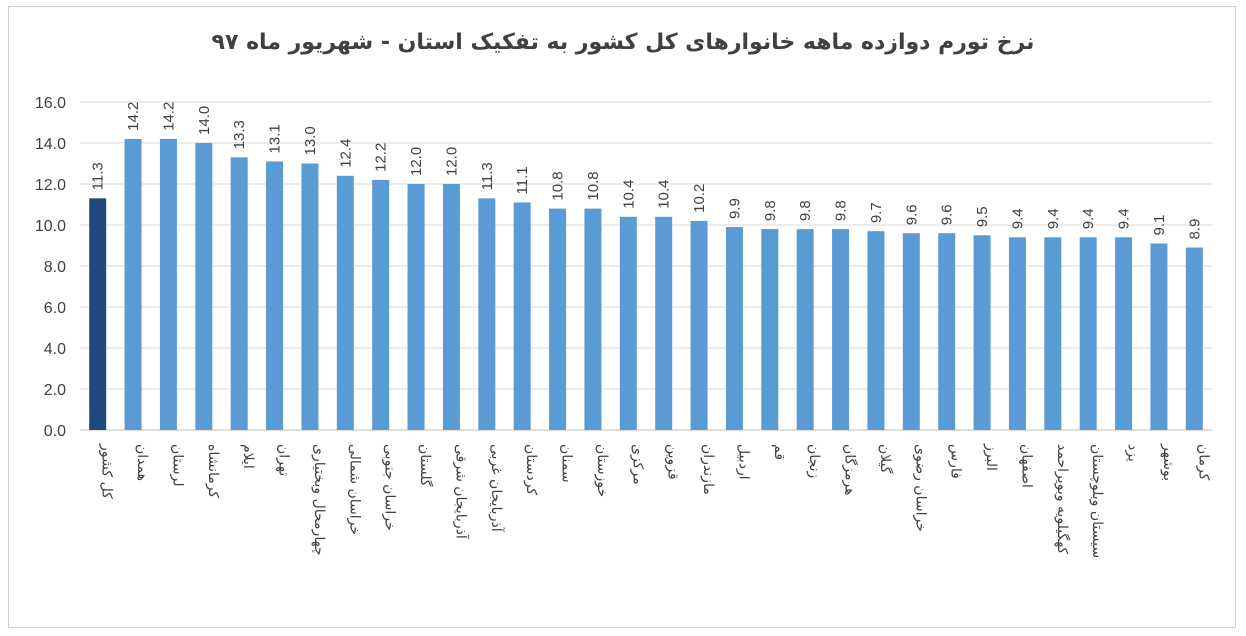 This screenshot has width=1246, height=636. Describe the element at coordinates (991, 457) in the screenshot. I see `category-label: البرز` at that location.